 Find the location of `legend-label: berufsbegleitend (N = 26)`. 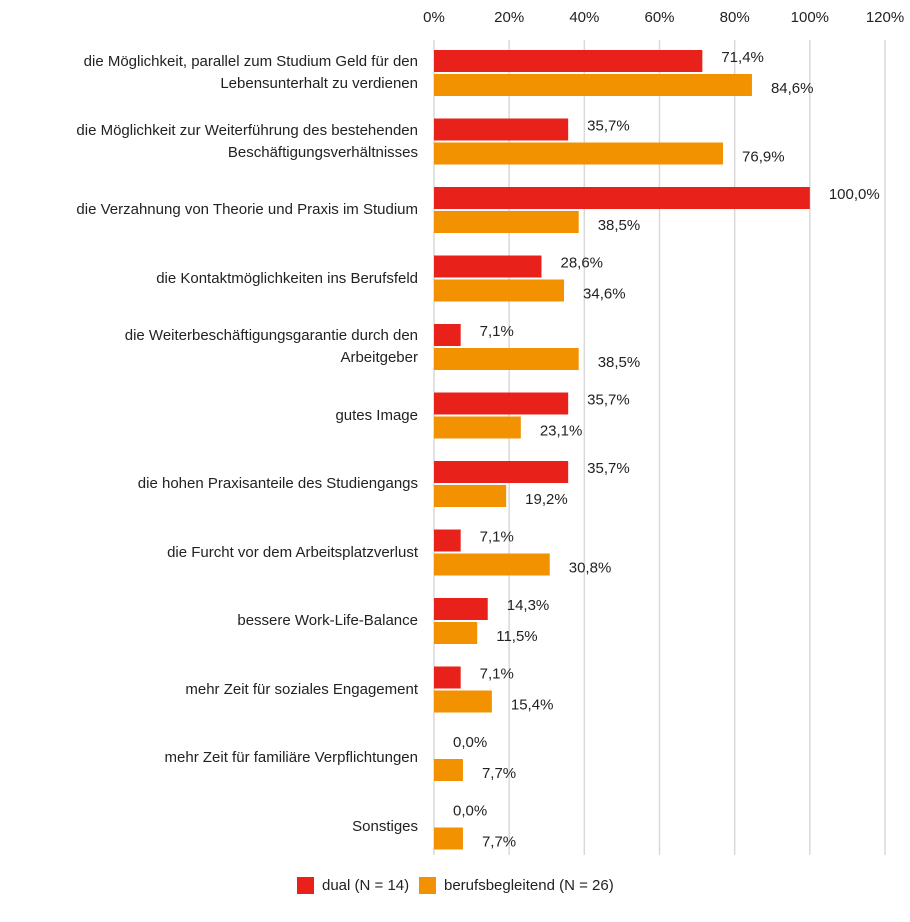

legend-label: berufsbegleitend (N = 26) is located at coordinates (529, 885).